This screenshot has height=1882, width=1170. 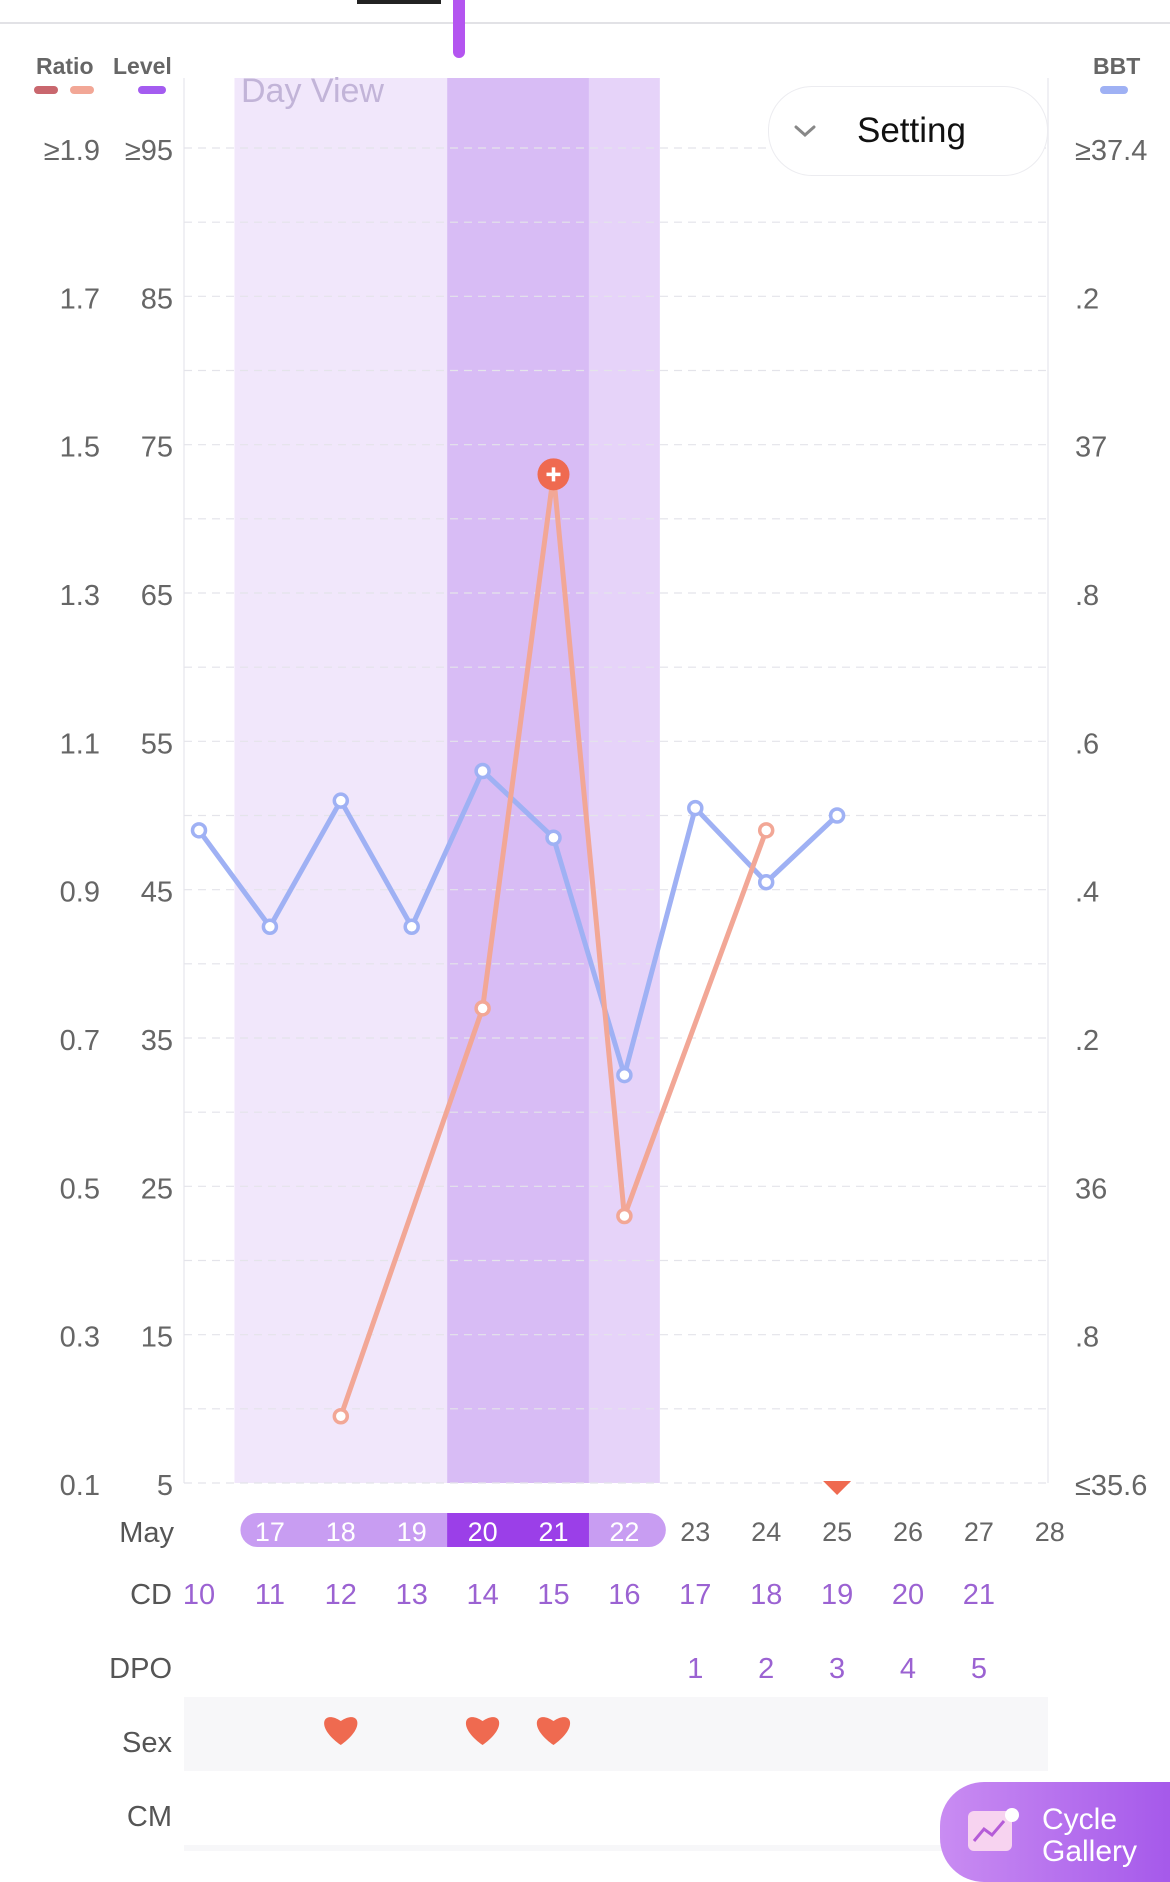 What do you see at coordinates (80, 448) in the screenshot?
I see `ratio-tick-label: 1.5` at bounding box center [80, 448].